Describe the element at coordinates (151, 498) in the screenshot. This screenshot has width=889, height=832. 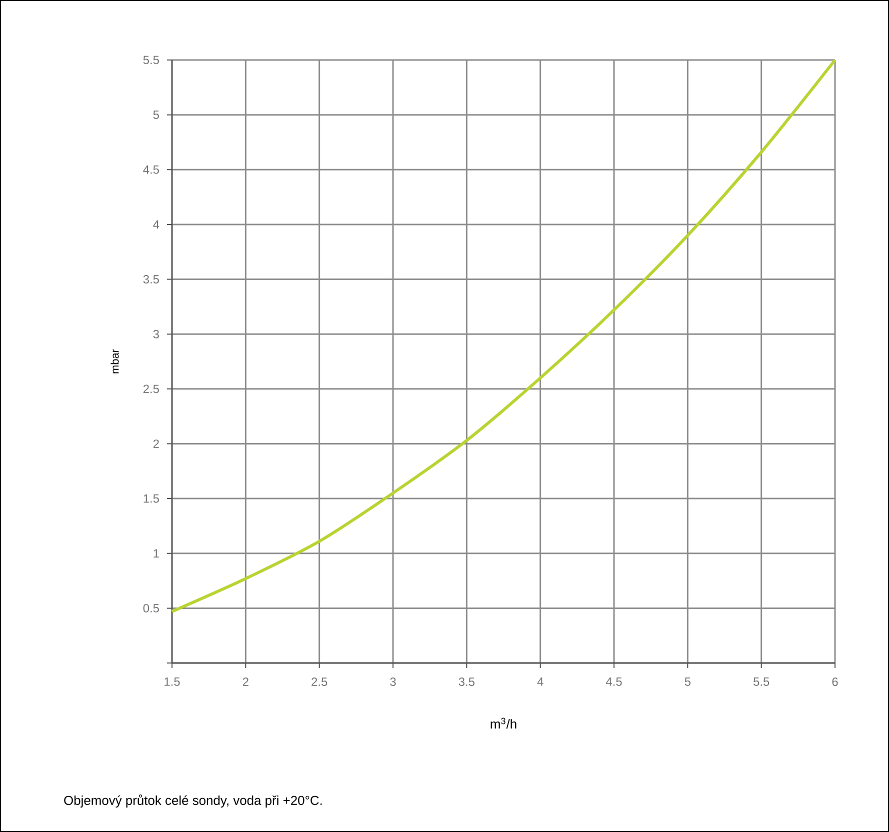
I see `y-tick-label: 1.5` at that location.